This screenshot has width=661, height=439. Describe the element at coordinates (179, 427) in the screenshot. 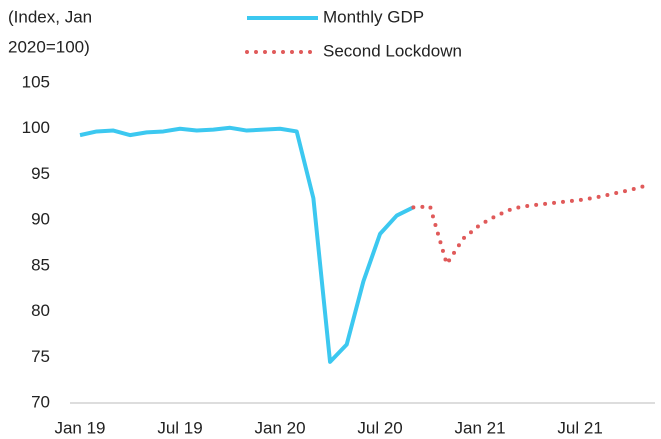

I see `x-tick-label: Jul 19` at that location.